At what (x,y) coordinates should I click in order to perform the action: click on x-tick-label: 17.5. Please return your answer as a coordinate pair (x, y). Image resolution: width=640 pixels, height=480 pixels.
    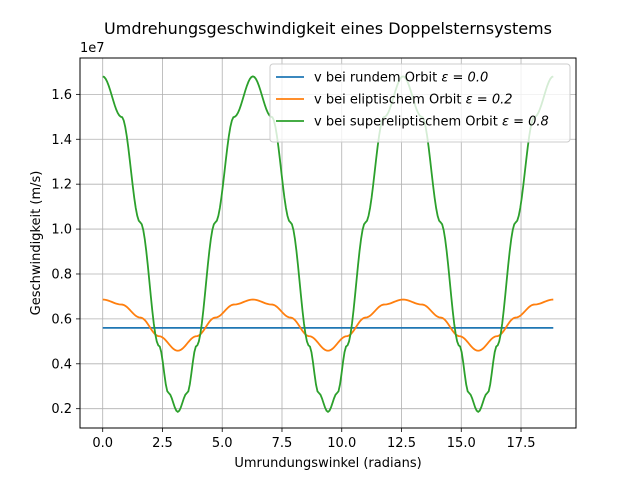
    Looking at the image, I should click on (521, 443).